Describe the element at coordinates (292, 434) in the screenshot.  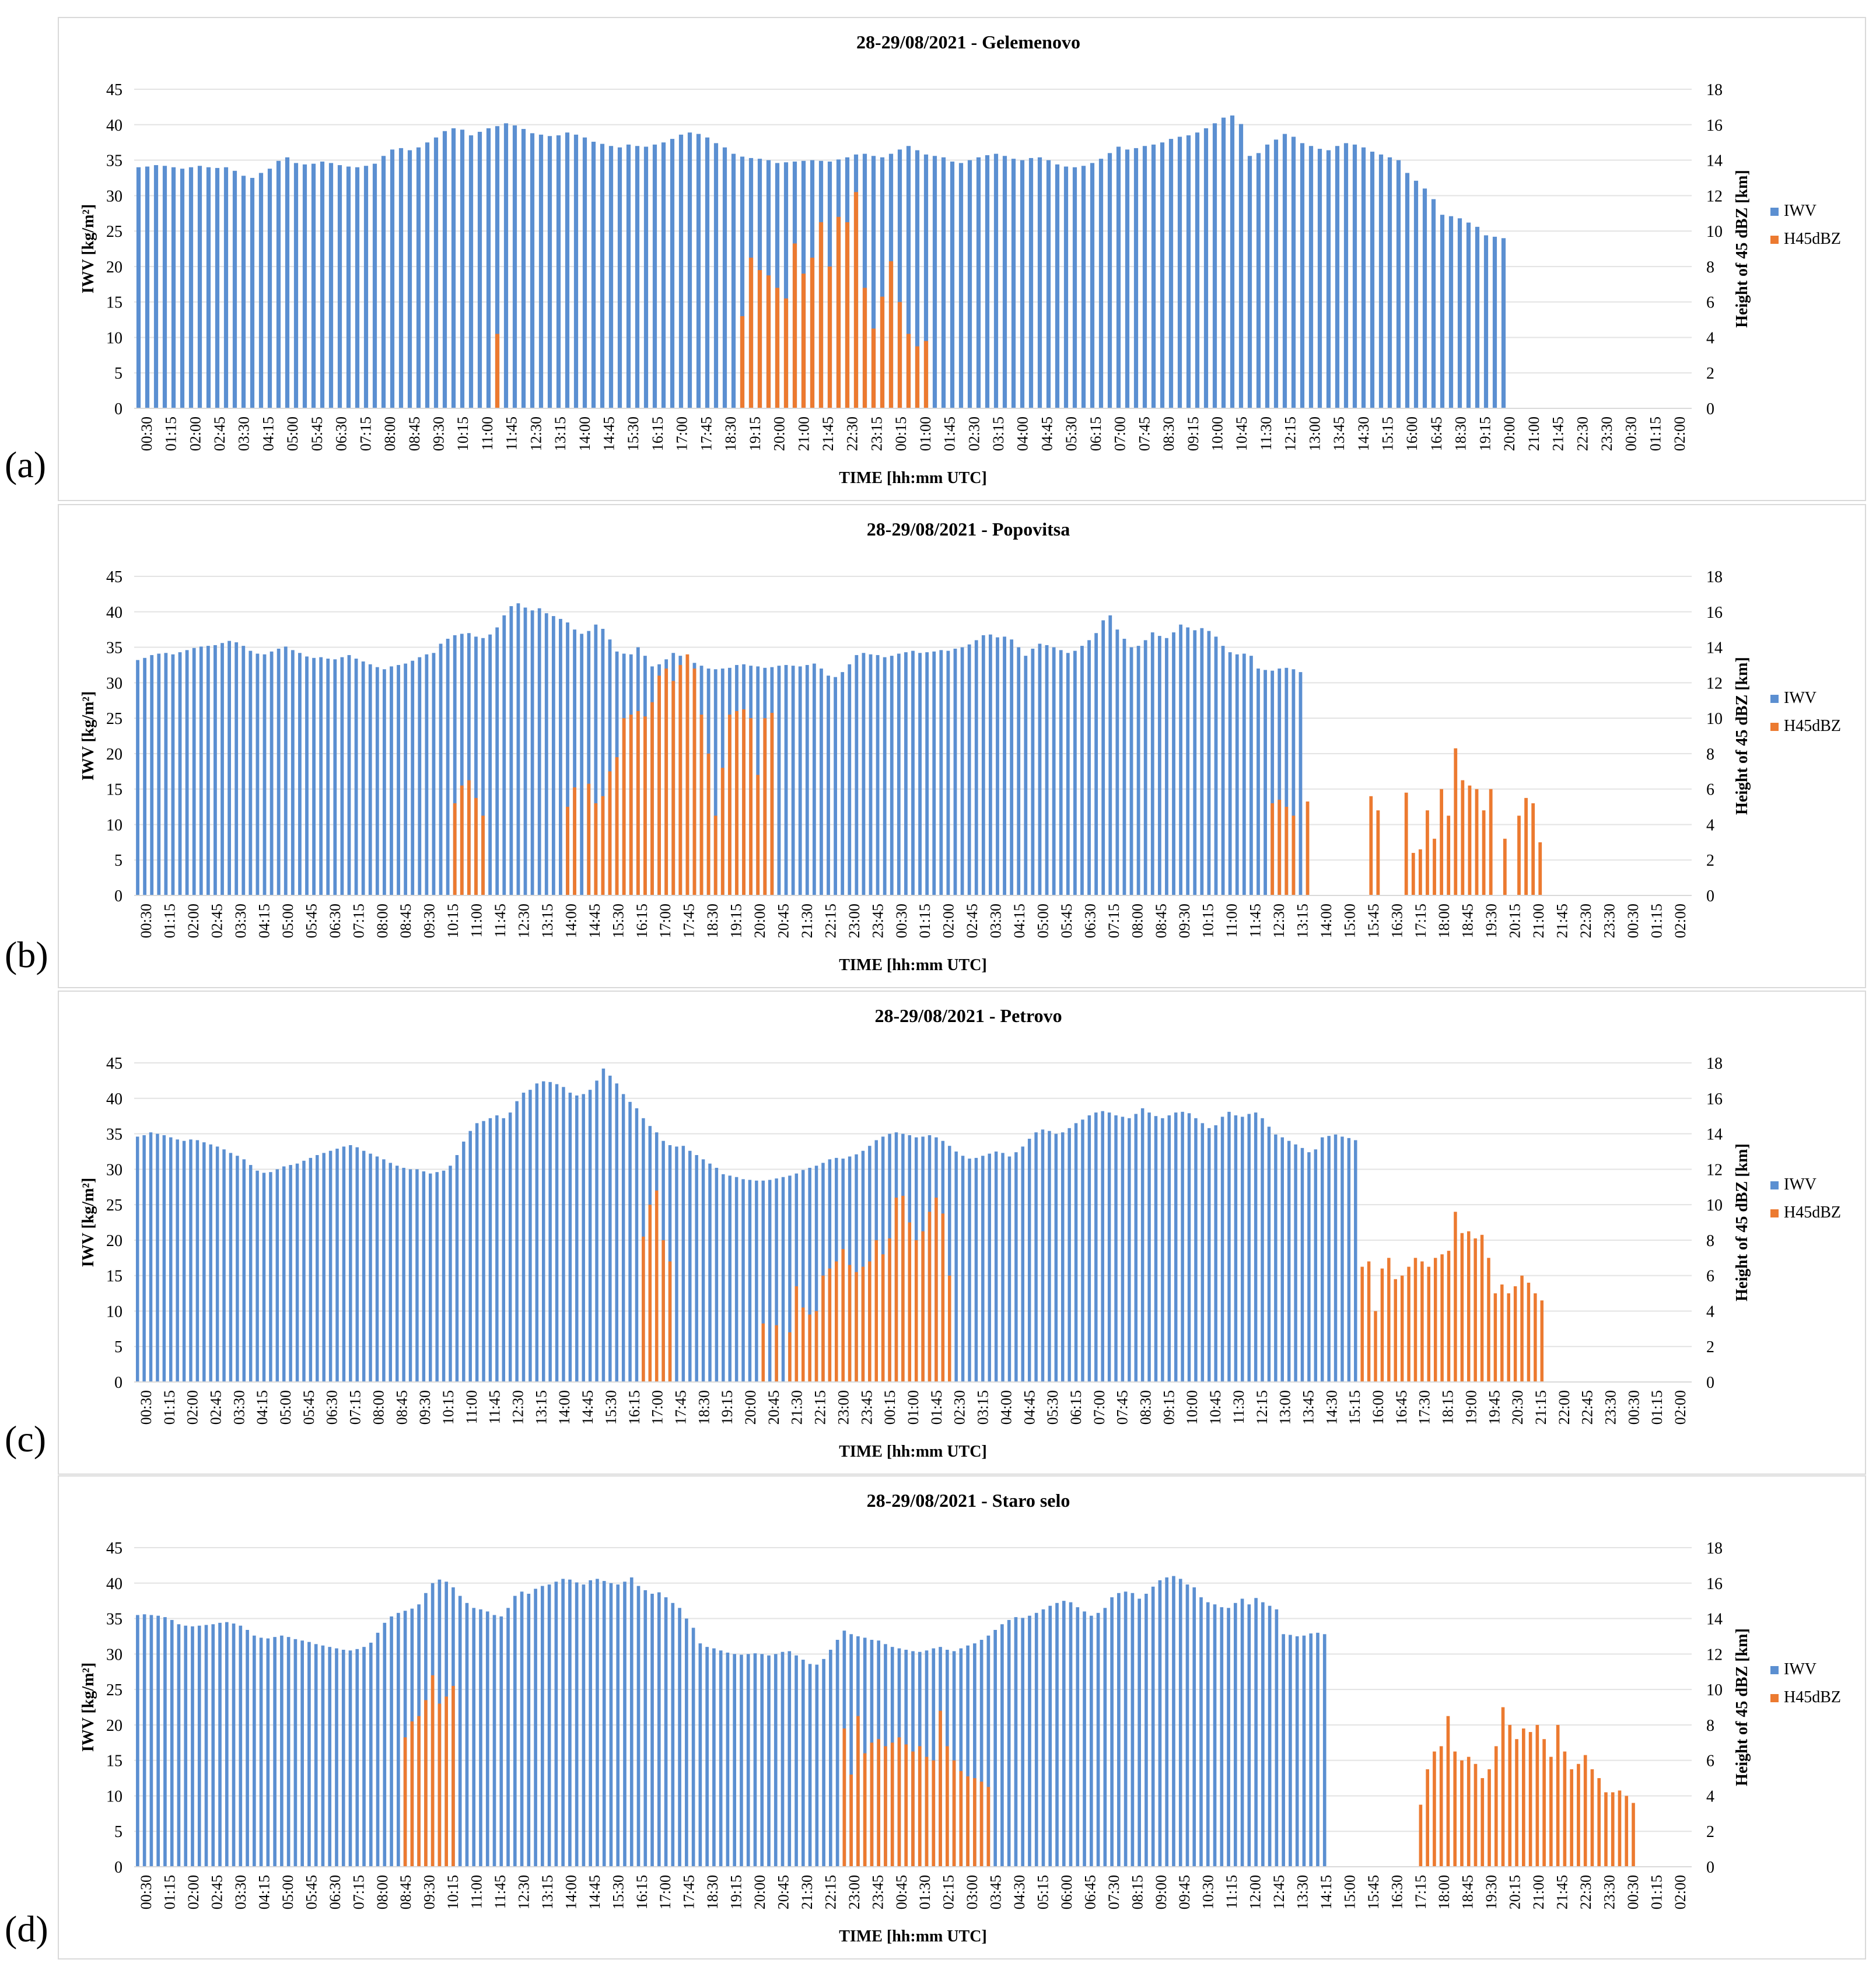
I see `x-tick-label: 05:00` at that location.